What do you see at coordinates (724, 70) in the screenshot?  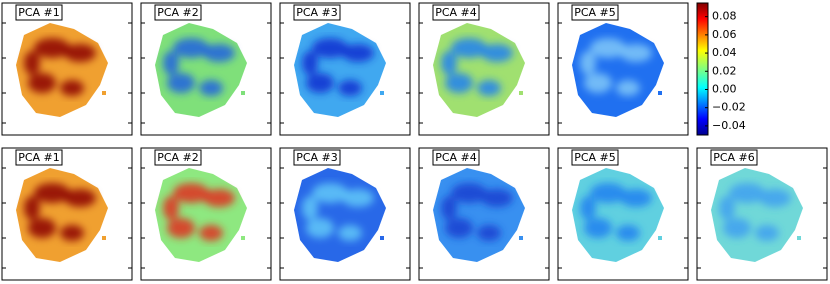 I see `colorbar-tick-label: 0.02` at bounding box center [724, 70].